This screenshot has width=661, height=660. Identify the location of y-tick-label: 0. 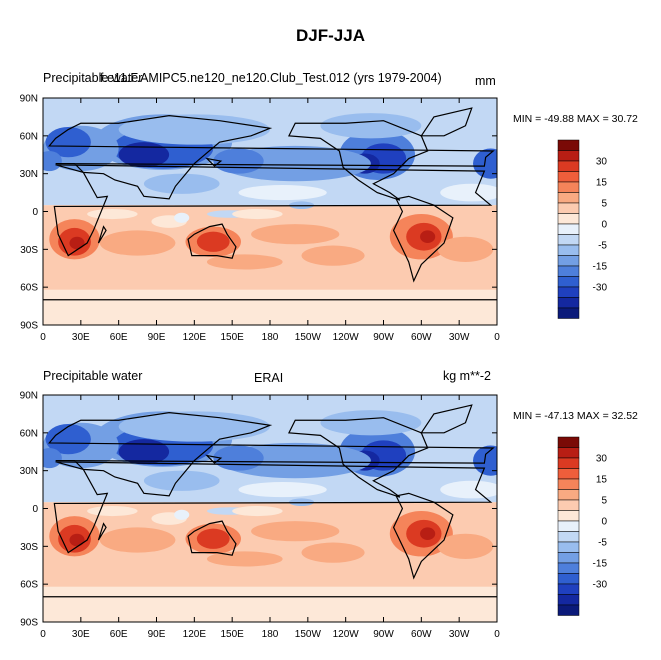
(35, 212).